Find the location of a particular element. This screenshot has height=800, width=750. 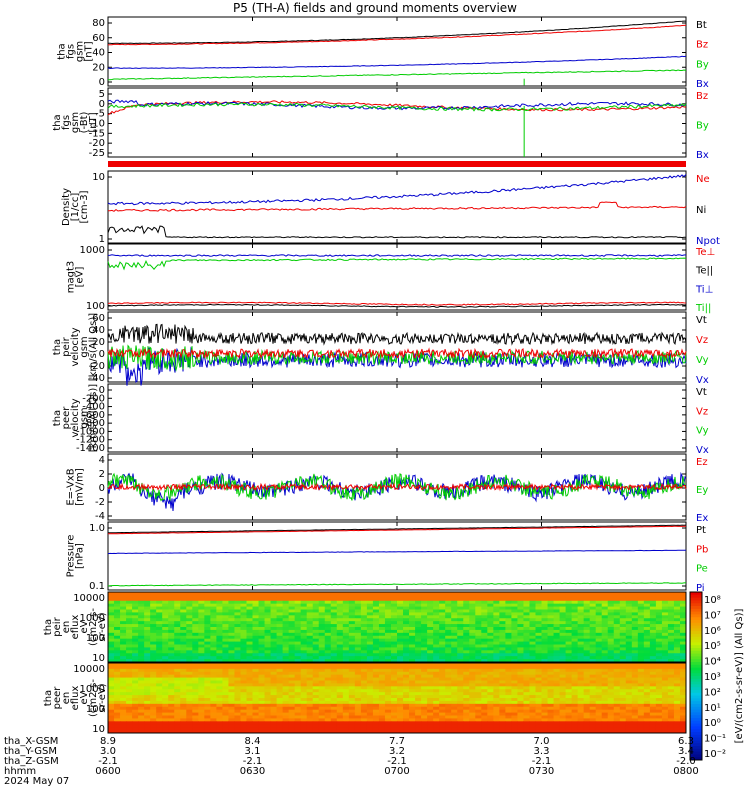

y-axis-label: [nPa] is located at coordinates (80, 556).